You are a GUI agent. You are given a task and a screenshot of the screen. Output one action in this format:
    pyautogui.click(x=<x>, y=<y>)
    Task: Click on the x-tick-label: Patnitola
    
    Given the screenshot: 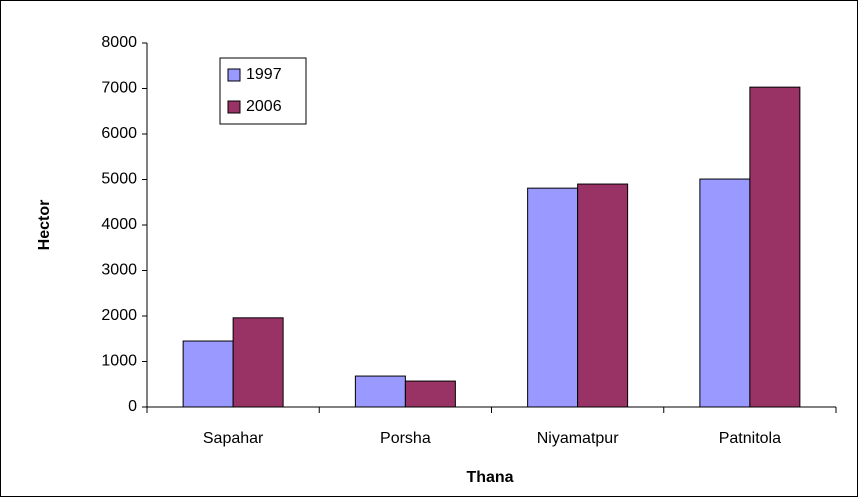 What is the action you would take?
    pyautogui.click(x=750, y=438)
    